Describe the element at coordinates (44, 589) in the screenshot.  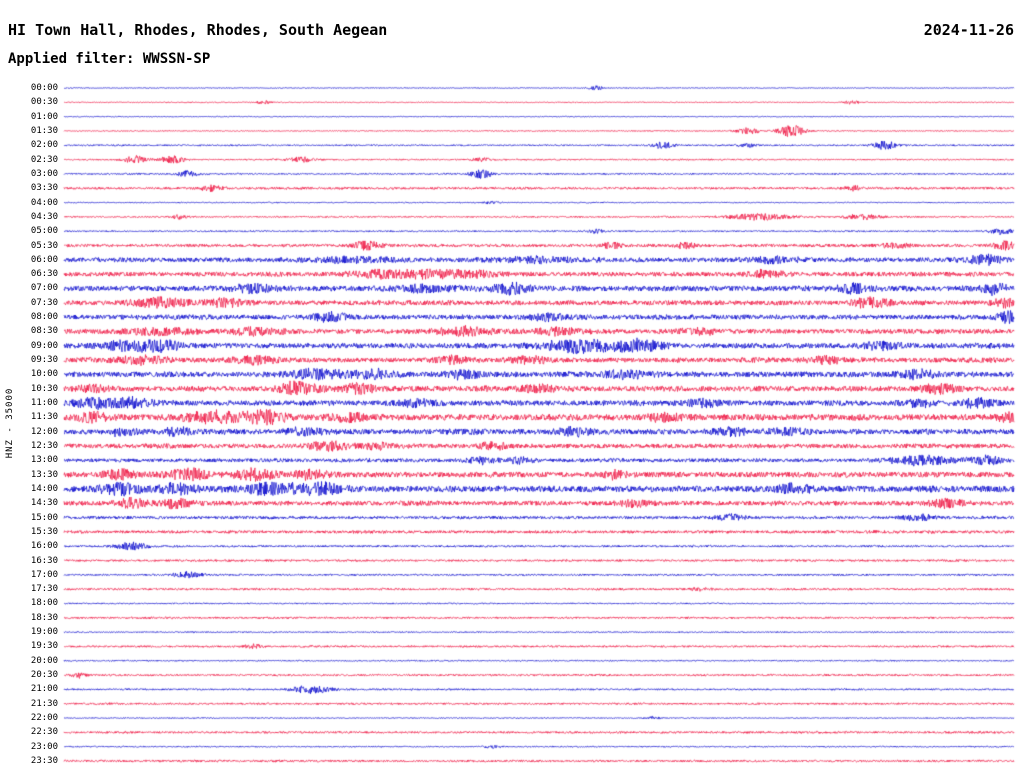
I see `time-label: 17:30` at that location.